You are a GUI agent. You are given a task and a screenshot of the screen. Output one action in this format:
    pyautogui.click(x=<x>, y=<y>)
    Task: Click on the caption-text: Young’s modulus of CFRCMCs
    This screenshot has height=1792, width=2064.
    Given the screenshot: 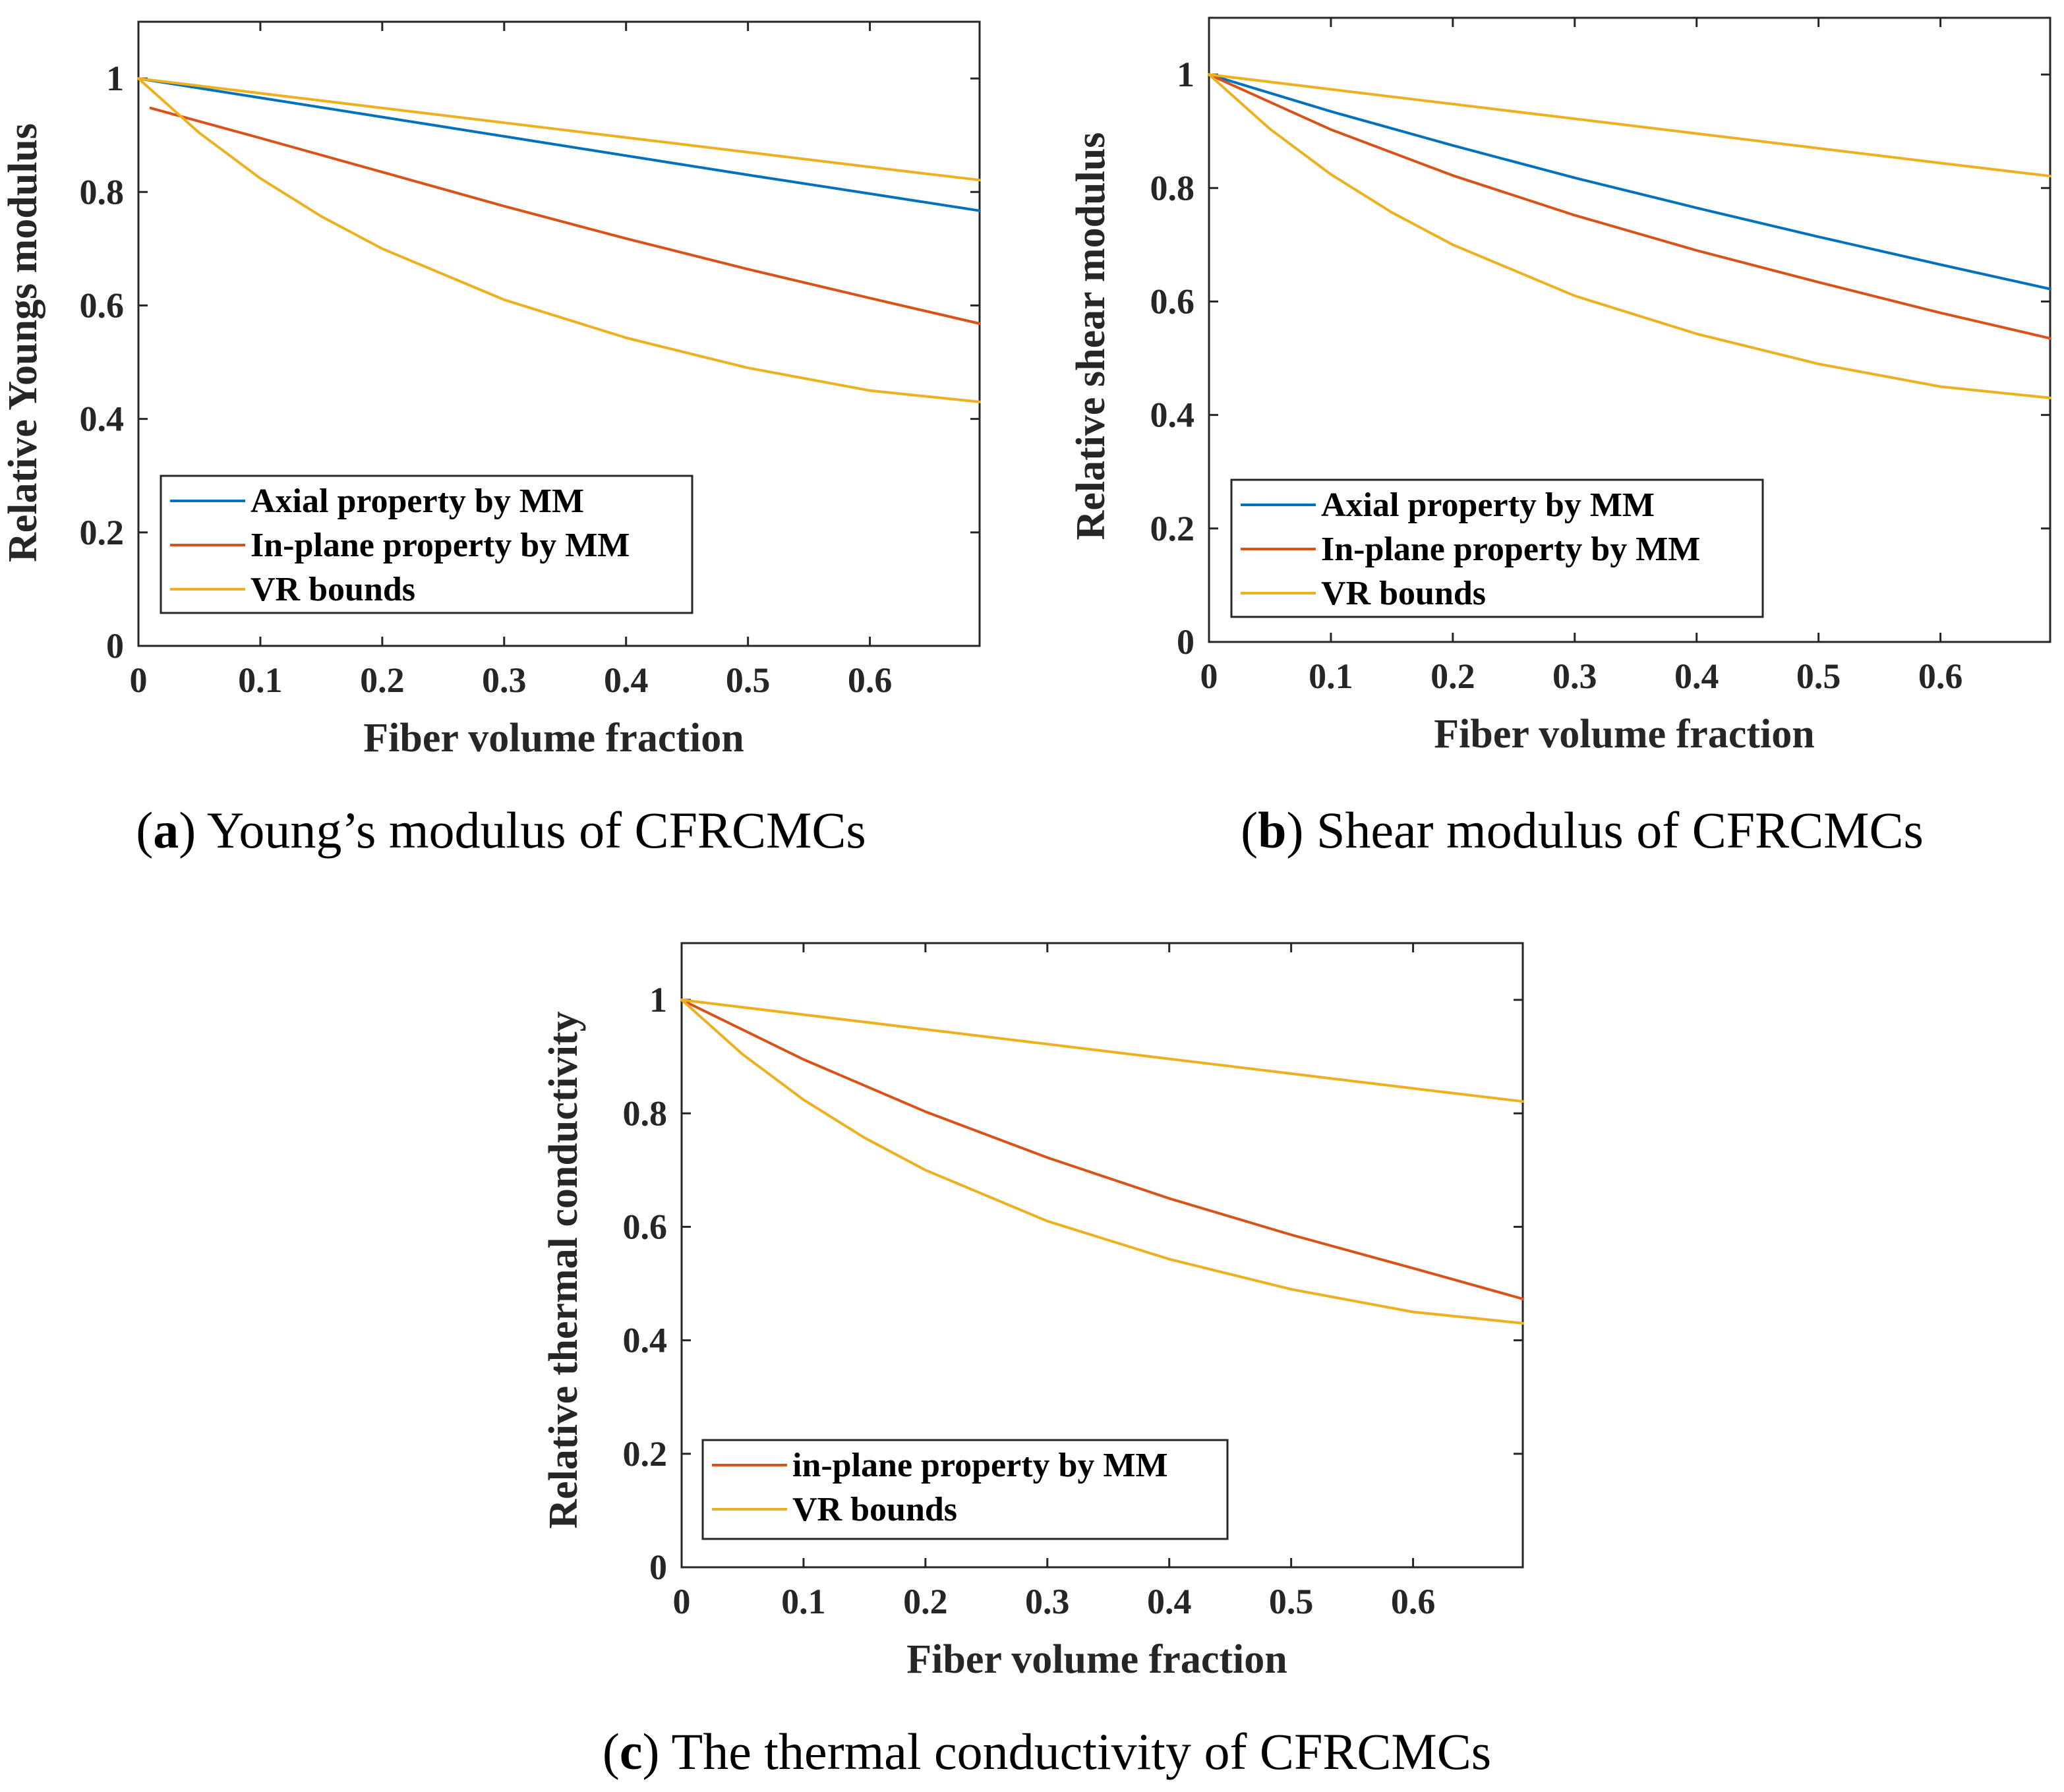 What is the action you would take?
    pyautogui.click(x=531, y=830)
    